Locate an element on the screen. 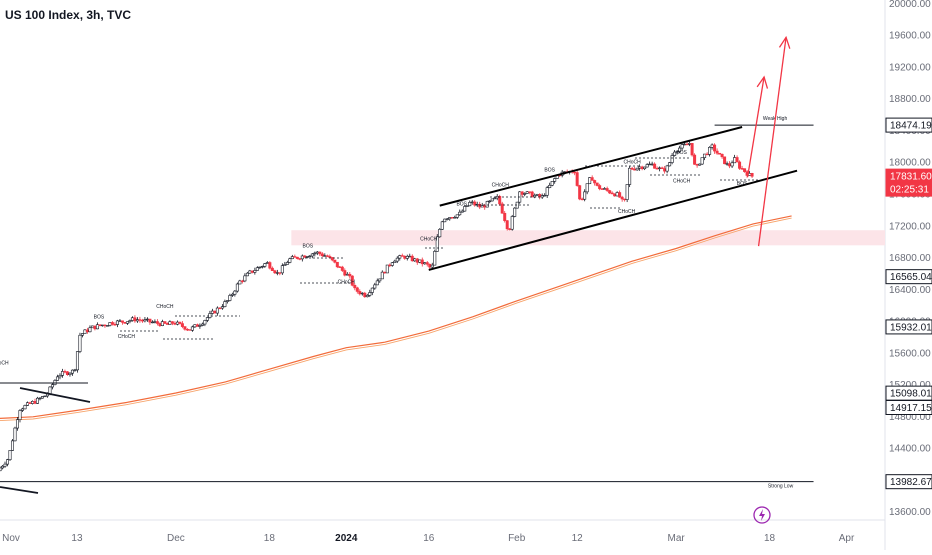  y-tick-label: 13600.00 is located at coordinates (910, 512).